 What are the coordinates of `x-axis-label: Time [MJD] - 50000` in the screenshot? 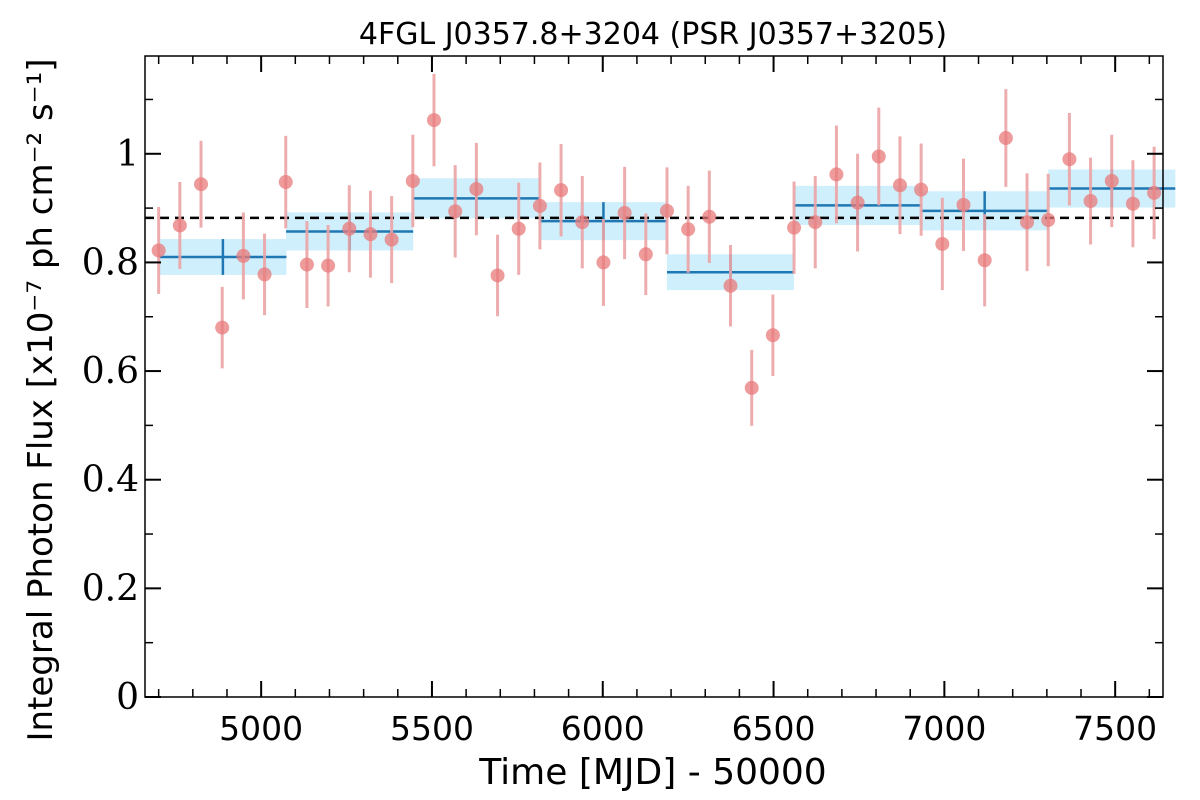 It's located at (652, 772).